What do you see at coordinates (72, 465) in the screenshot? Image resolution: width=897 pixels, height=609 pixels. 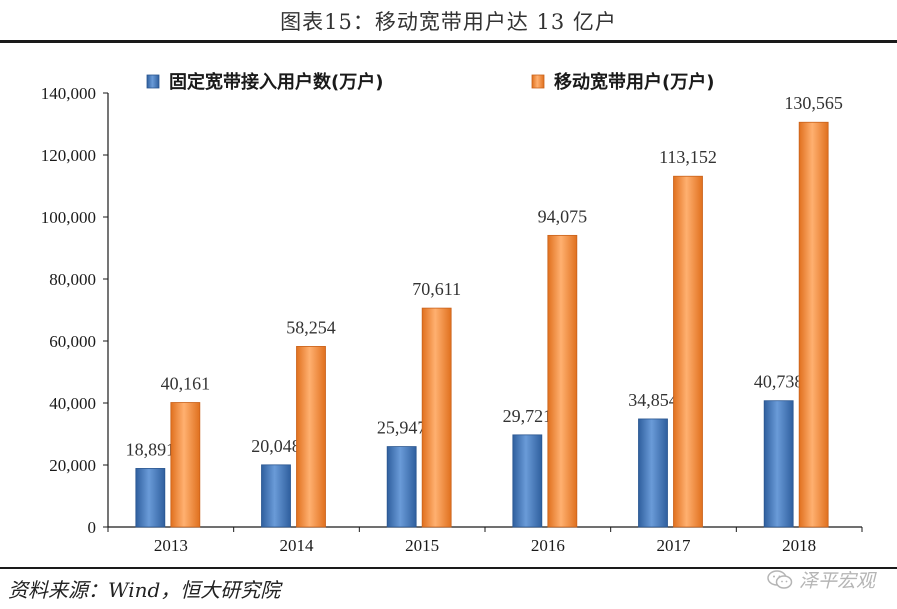 I see `y-tick-label: 20,000` at bounding box center [72, 465].